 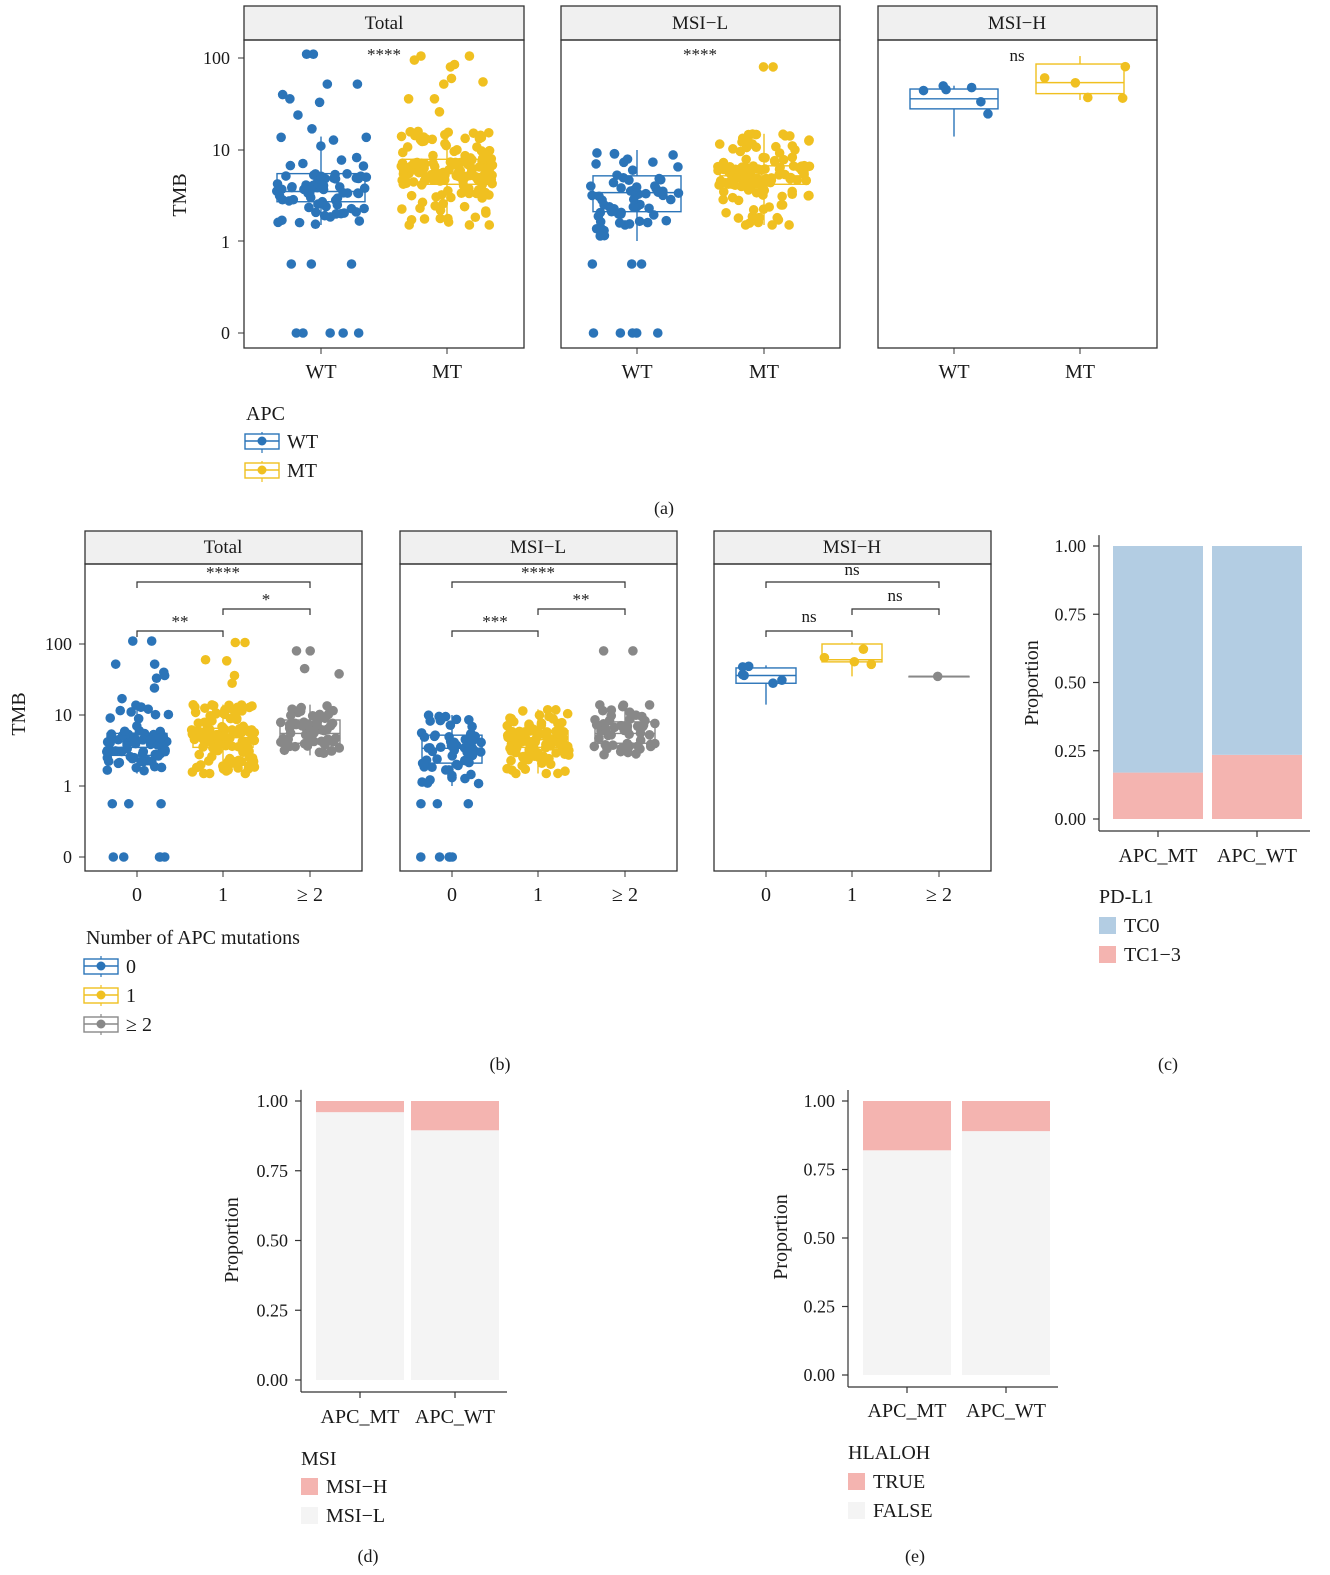 What do you see at coordinates (1088, 97) in the screenshot?
I see `panel-a-mt-f2-point` at bounding box center [1088, 97].